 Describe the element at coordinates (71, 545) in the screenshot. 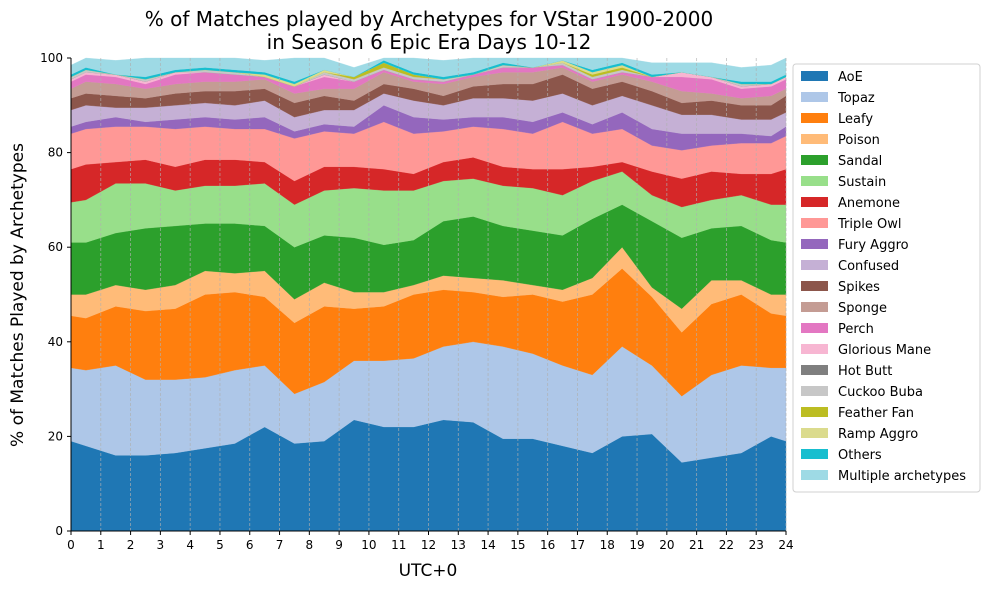

I see `x-tick-label: 0` at that location.